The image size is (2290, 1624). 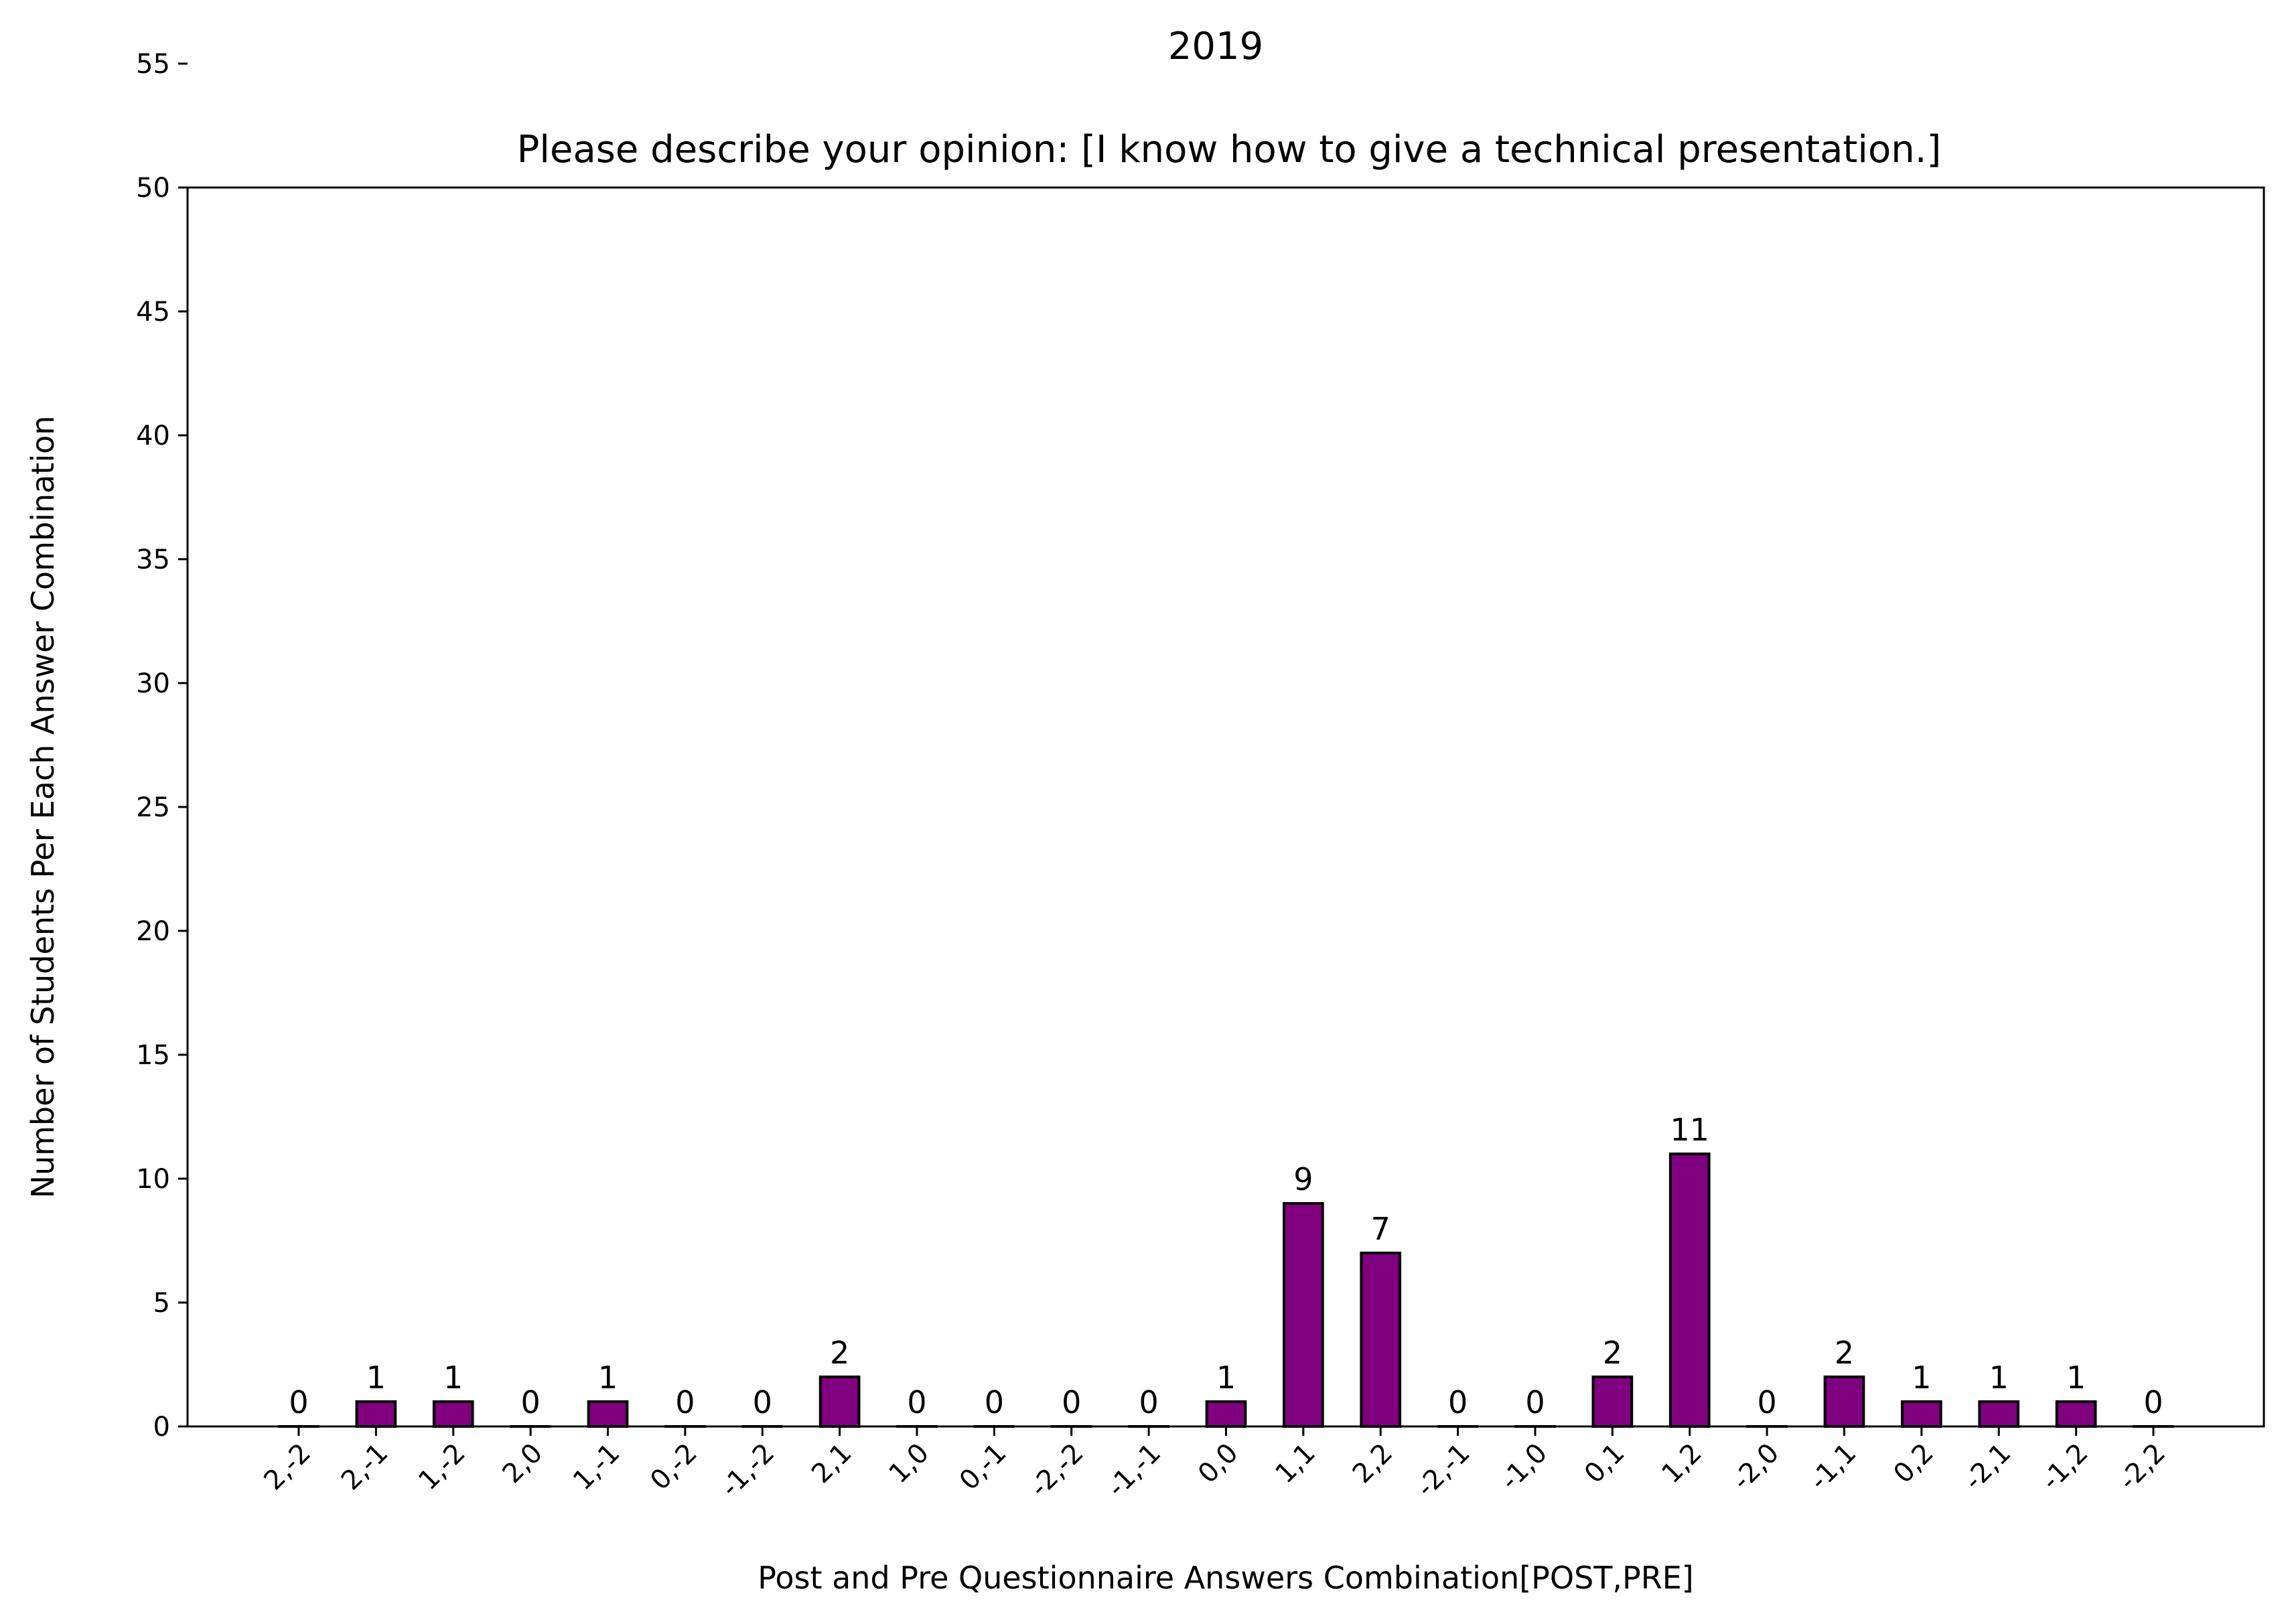 I want to click on y-tick-label: 50, so click(x=153, y=188).